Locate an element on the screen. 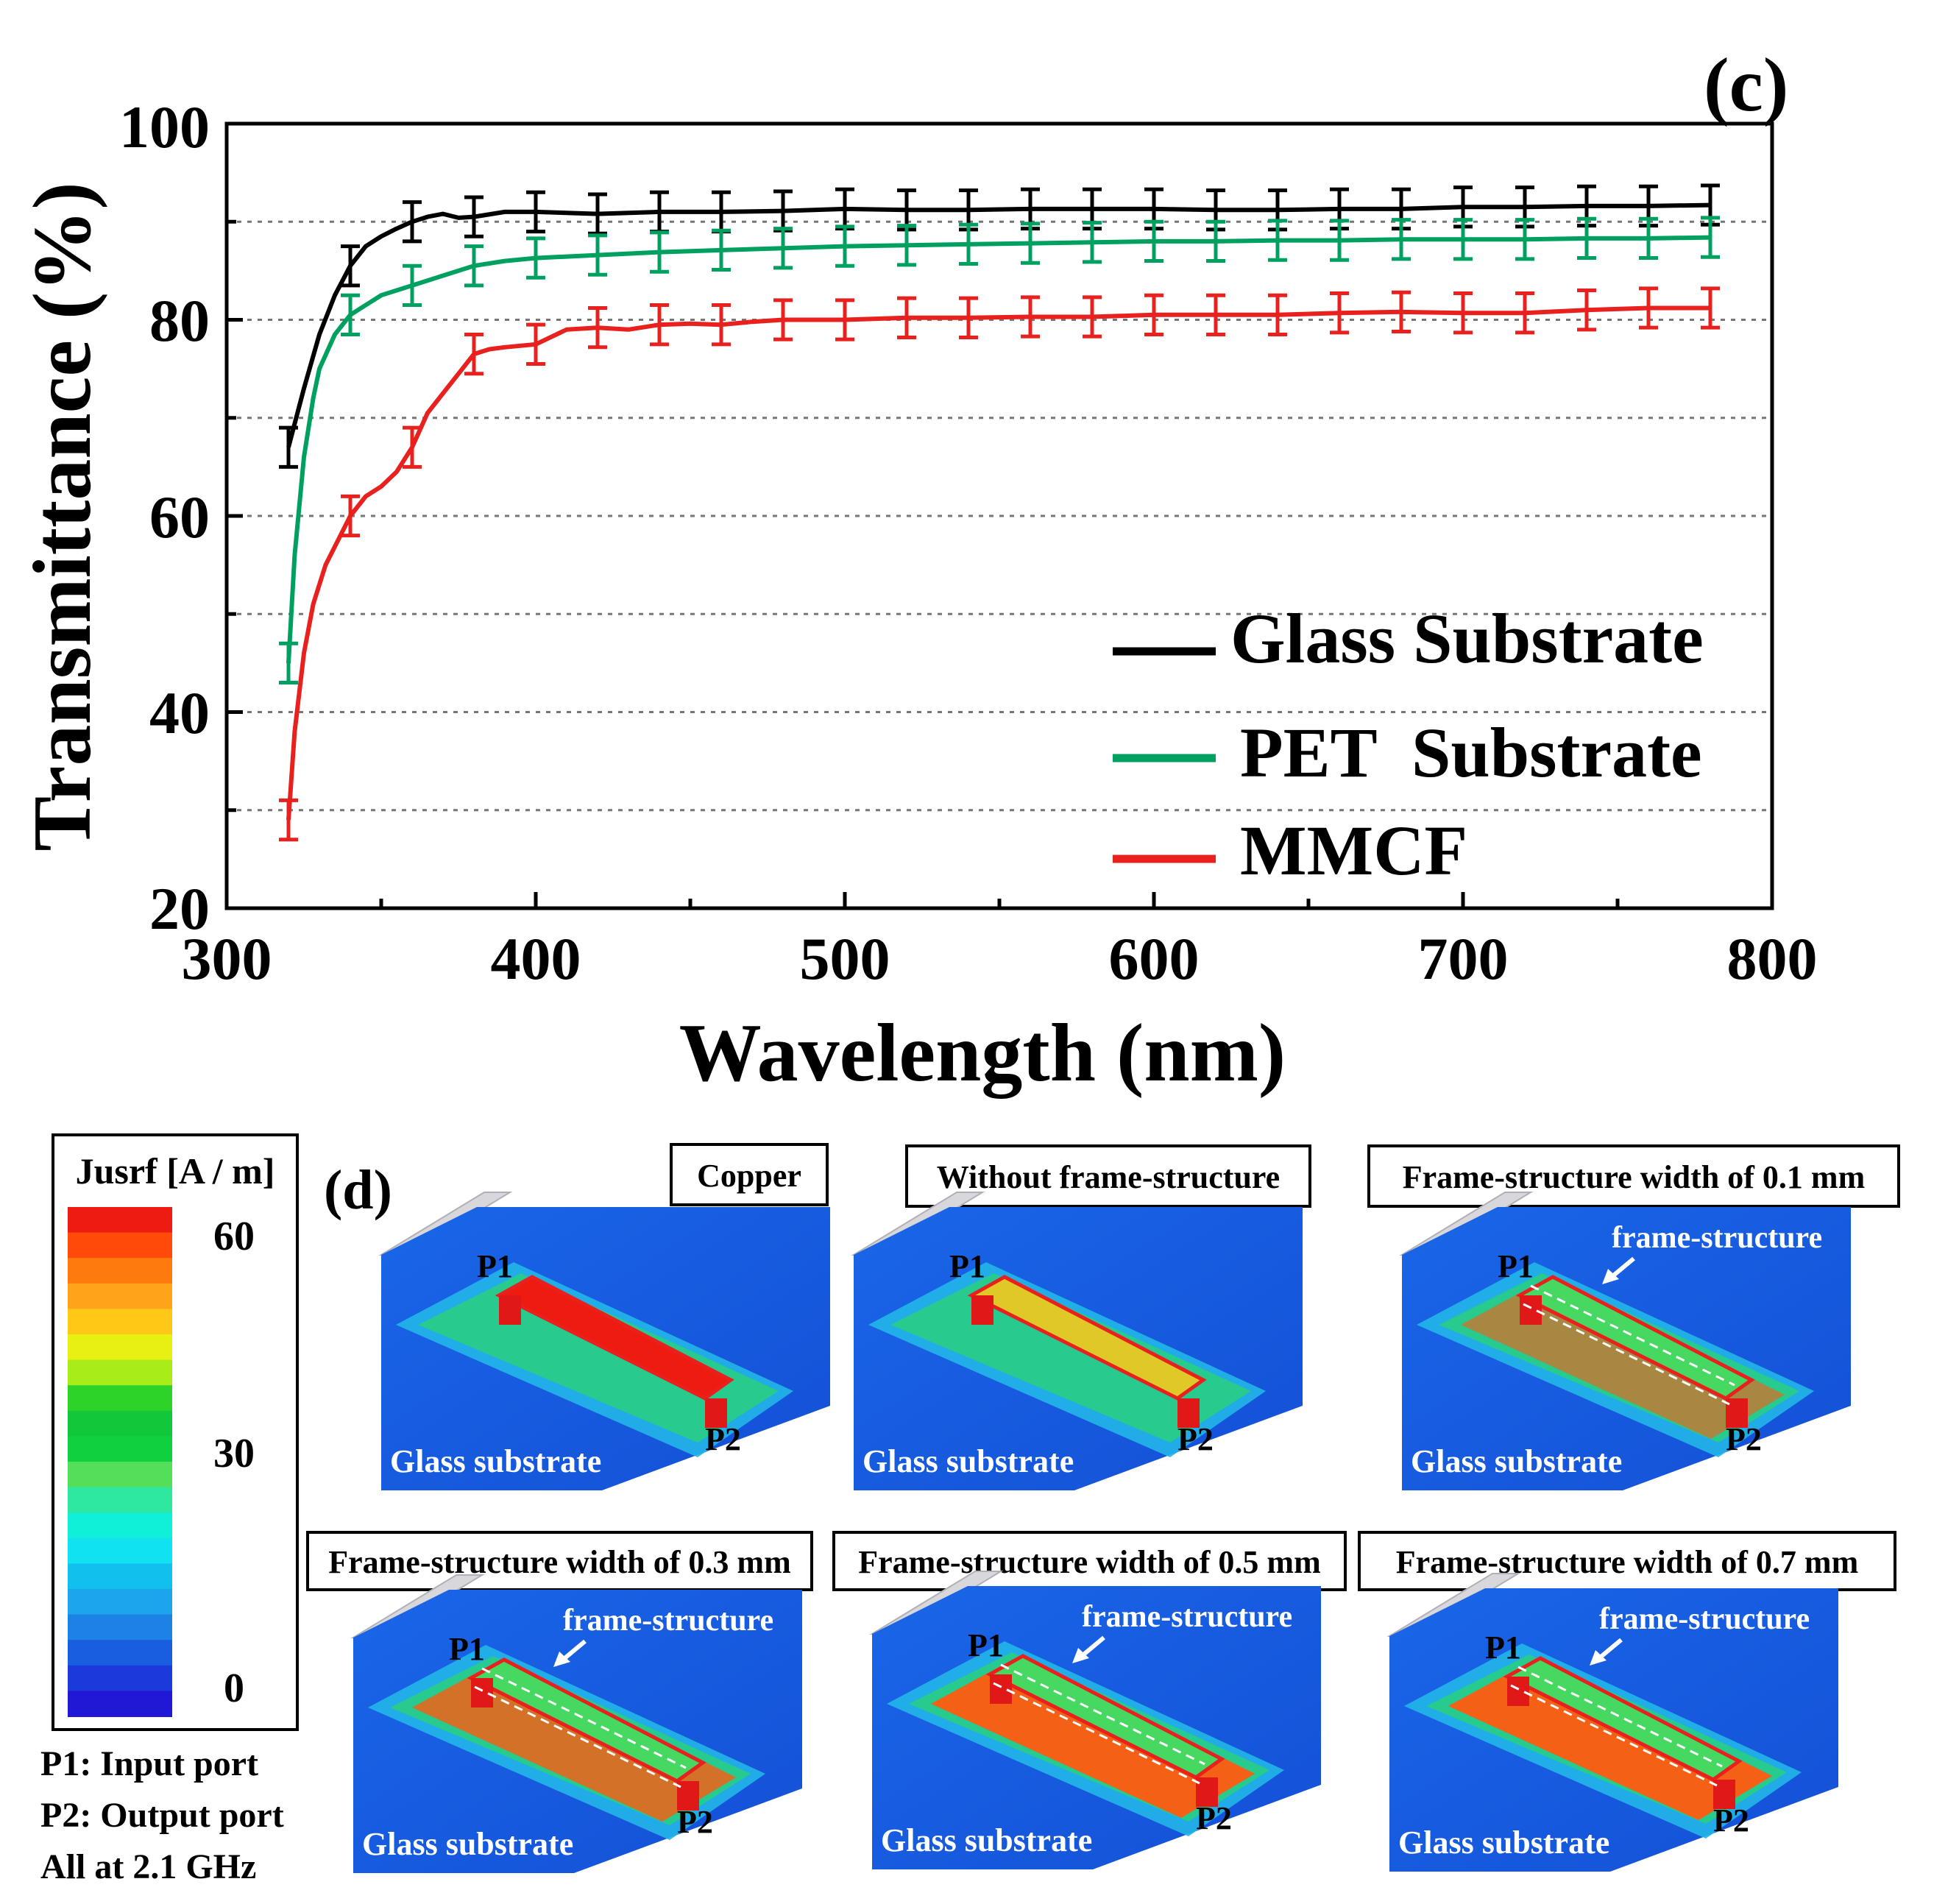  note-frequency: All at 2.1 GHz is located at coordinates (148, 1866).